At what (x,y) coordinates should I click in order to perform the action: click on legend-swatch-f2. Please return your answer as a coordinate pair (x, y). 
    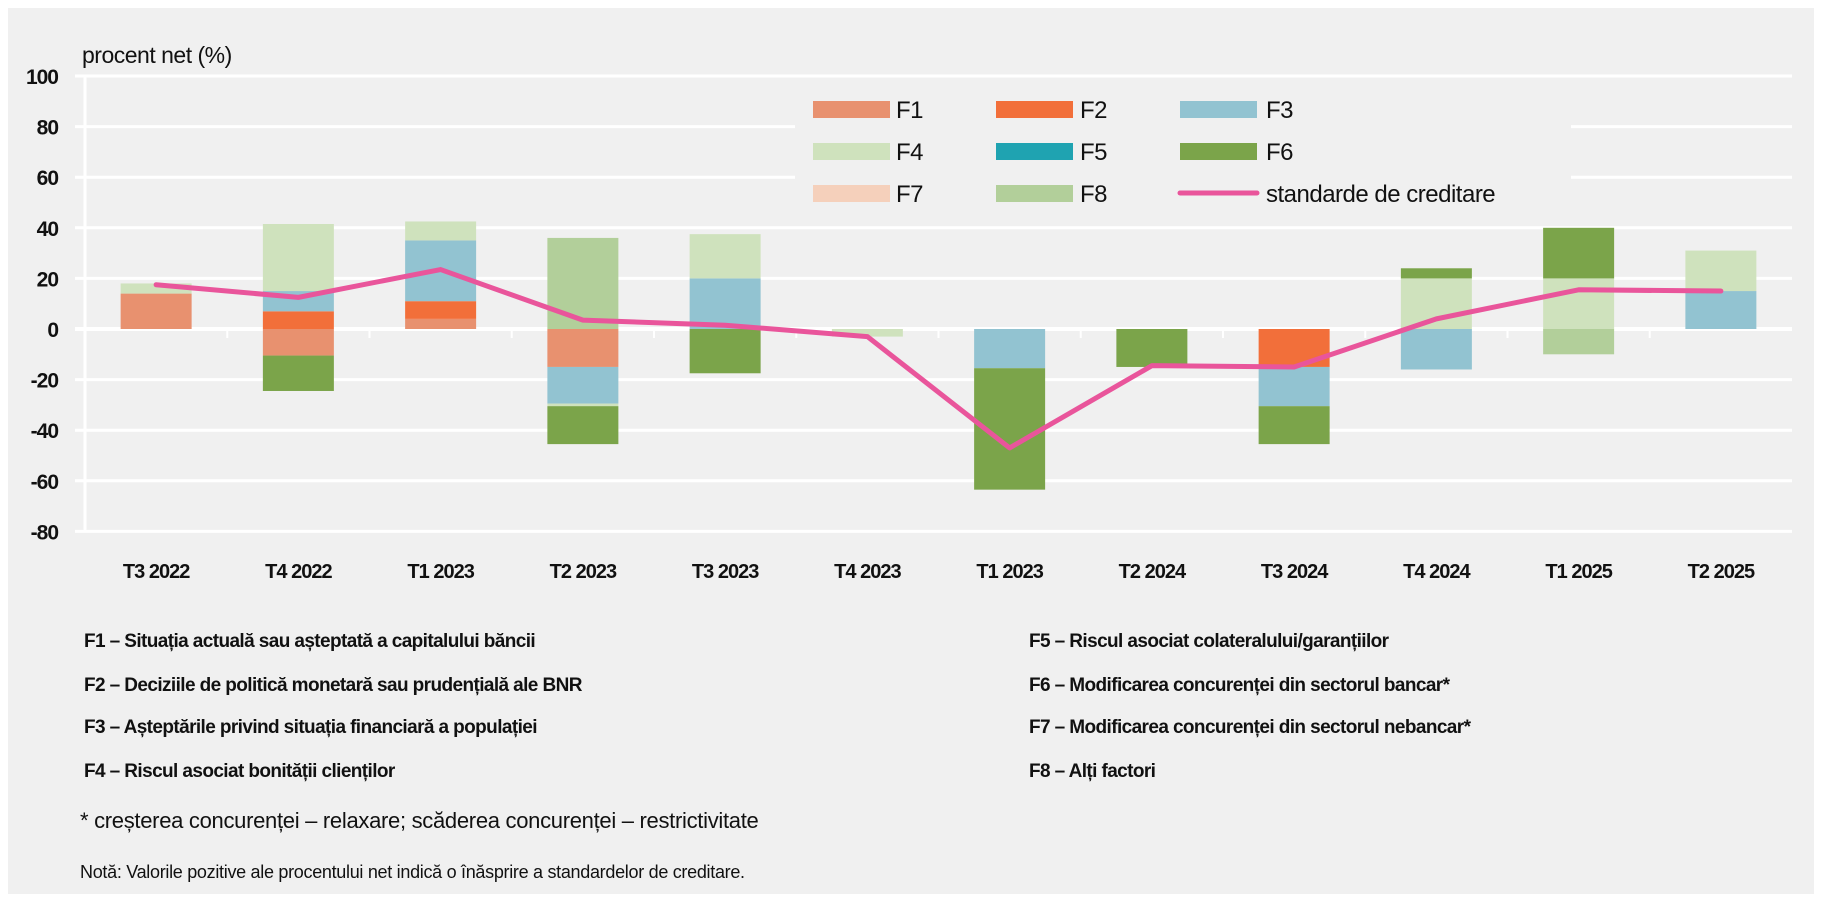
    Looking at the image, I should click on (1034, 109).